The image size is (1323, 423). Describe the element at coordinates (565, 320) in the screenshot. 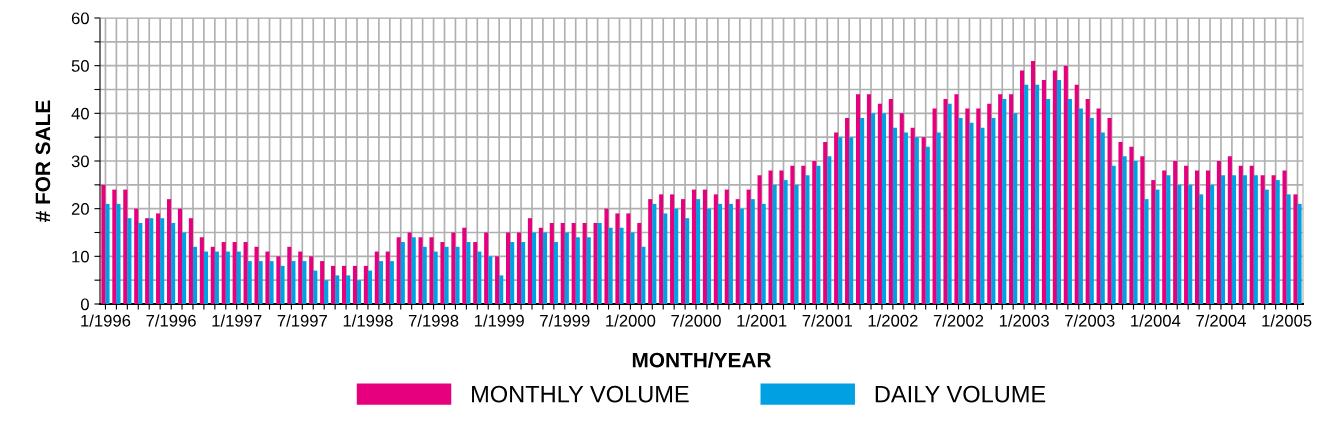

I see `x-tick-label: 7/1999` at that location.